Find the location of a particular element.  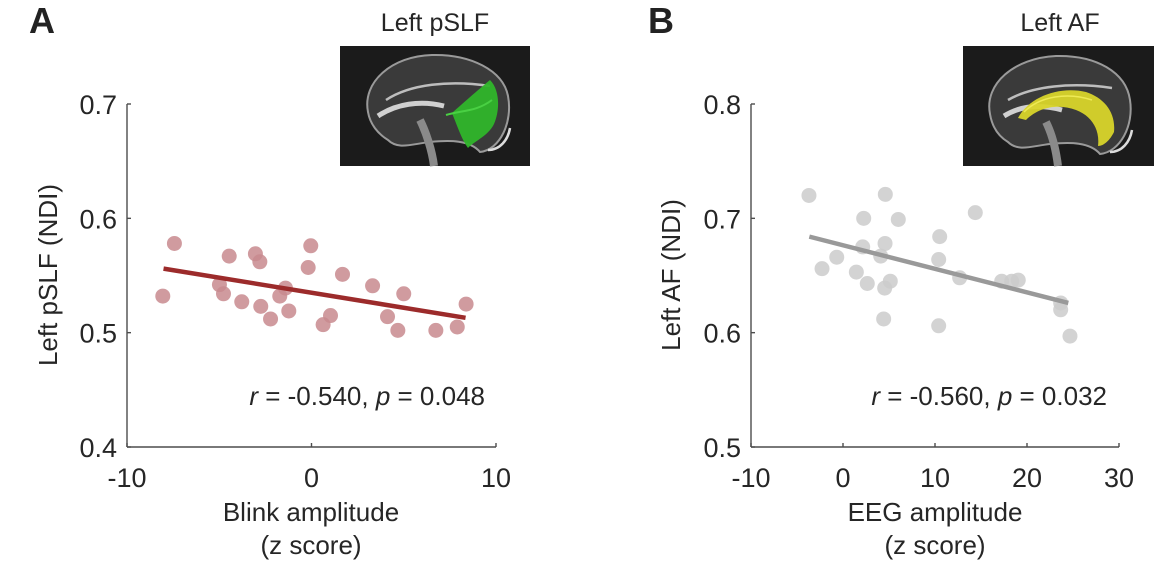

x-axis-label-a-line1: Blink amplitude is located at coordinates (311, 512).